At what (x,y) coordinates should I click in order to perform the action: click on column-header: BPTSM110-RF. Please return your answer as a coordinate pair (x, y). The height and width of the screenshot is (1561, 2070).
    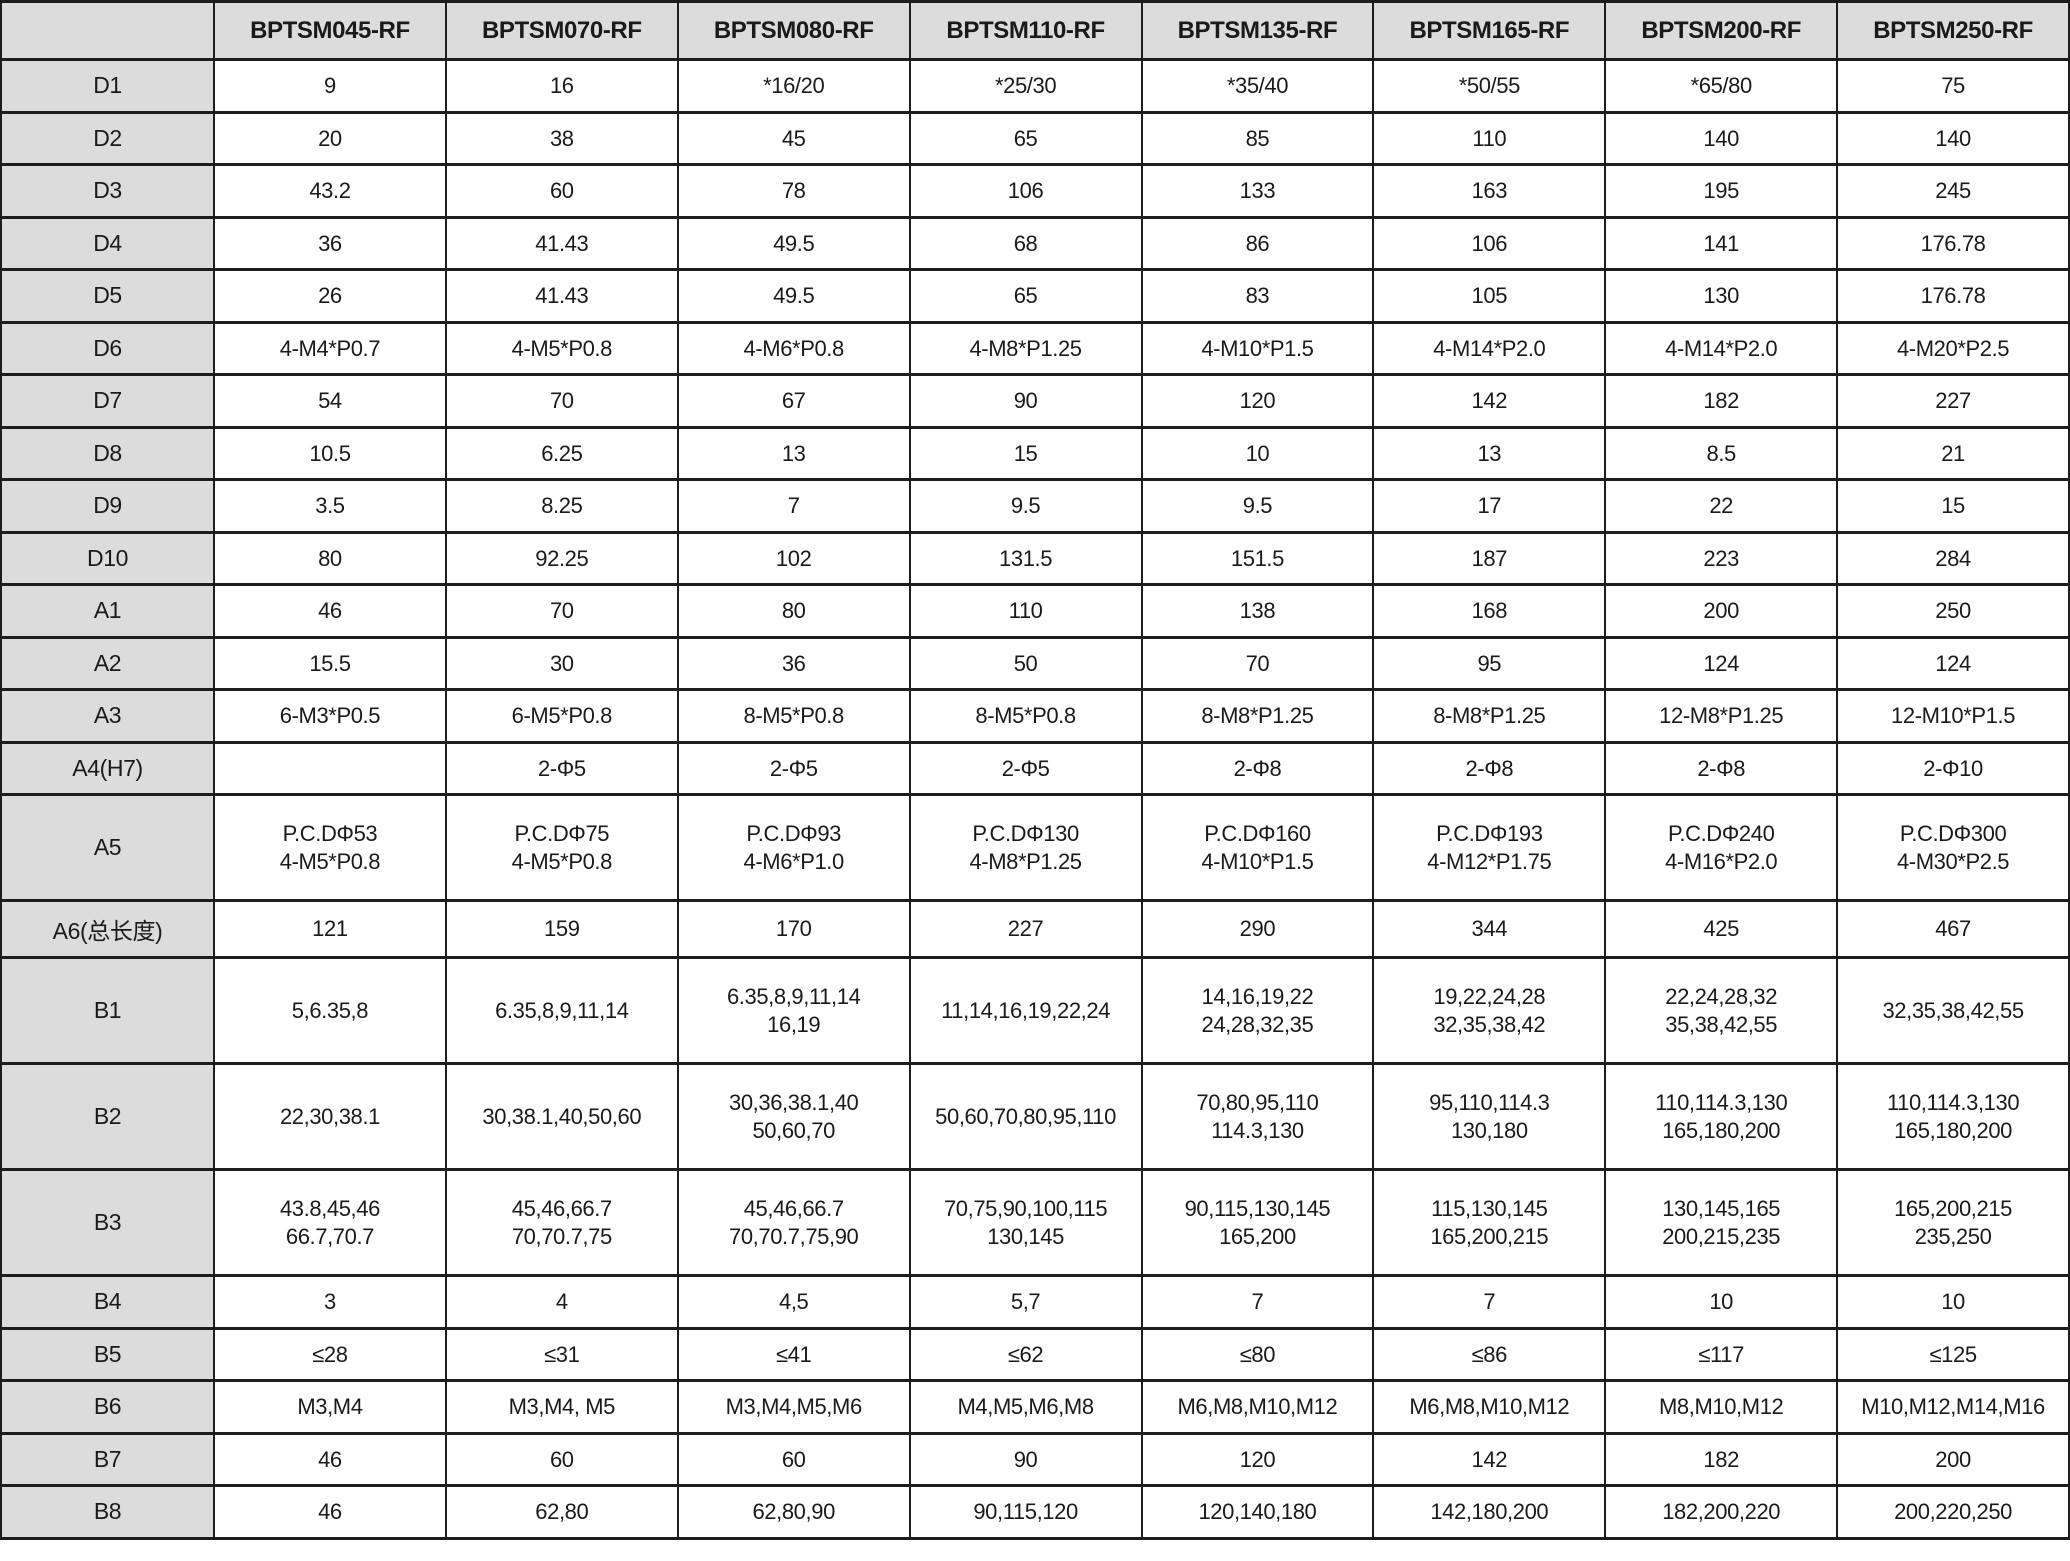
    Looking at the image, I should click on (1025, 30).